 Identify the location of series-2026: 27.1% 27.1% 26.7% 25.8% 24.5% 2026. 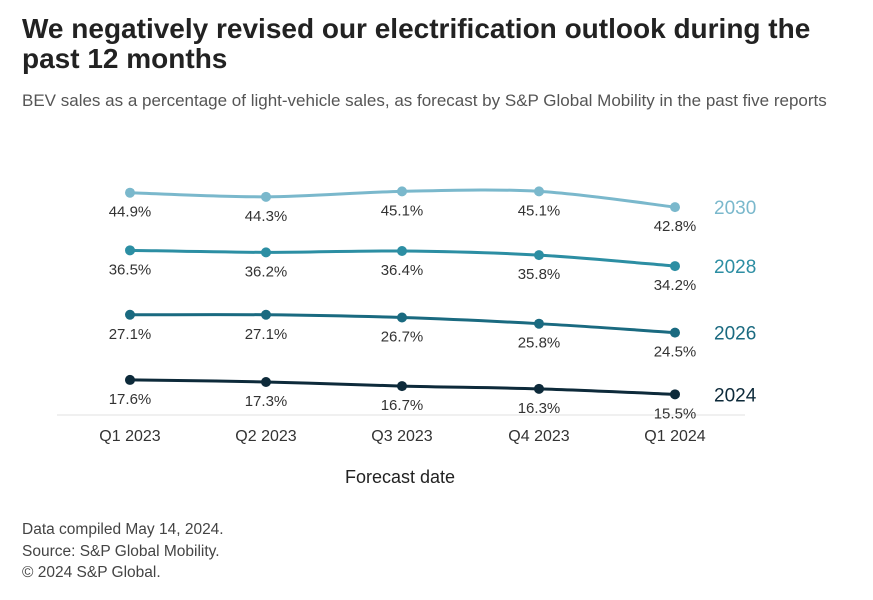
(432, 335).